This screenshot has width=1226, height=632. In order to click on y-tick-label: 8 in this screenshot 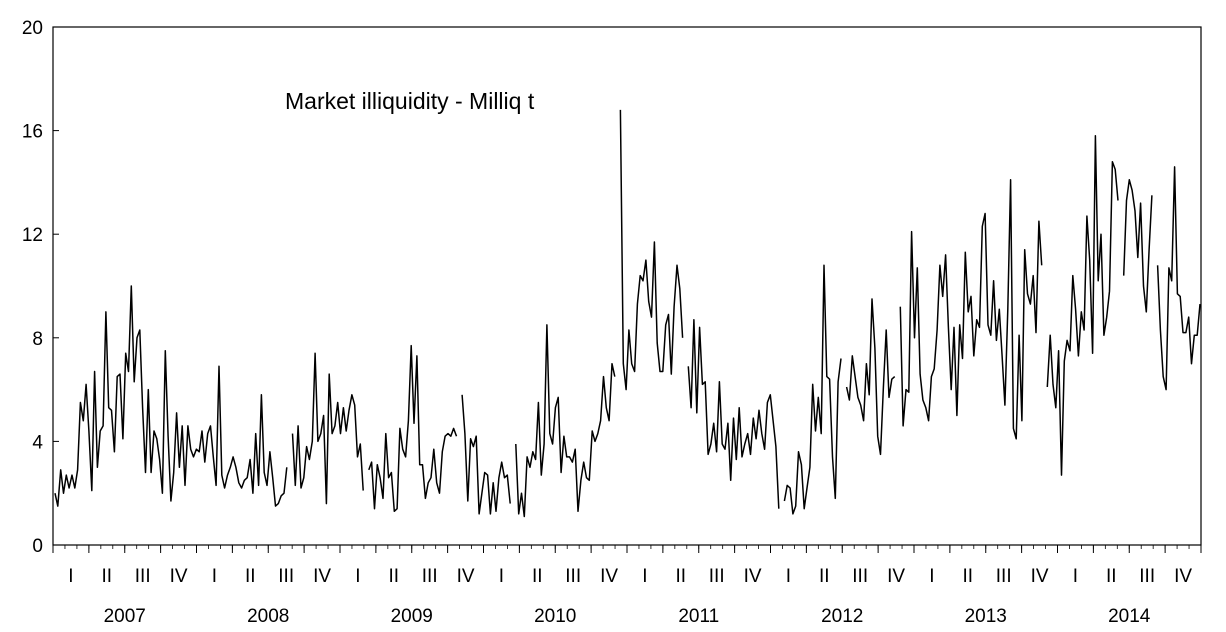, I will do `click(37, 339)`.